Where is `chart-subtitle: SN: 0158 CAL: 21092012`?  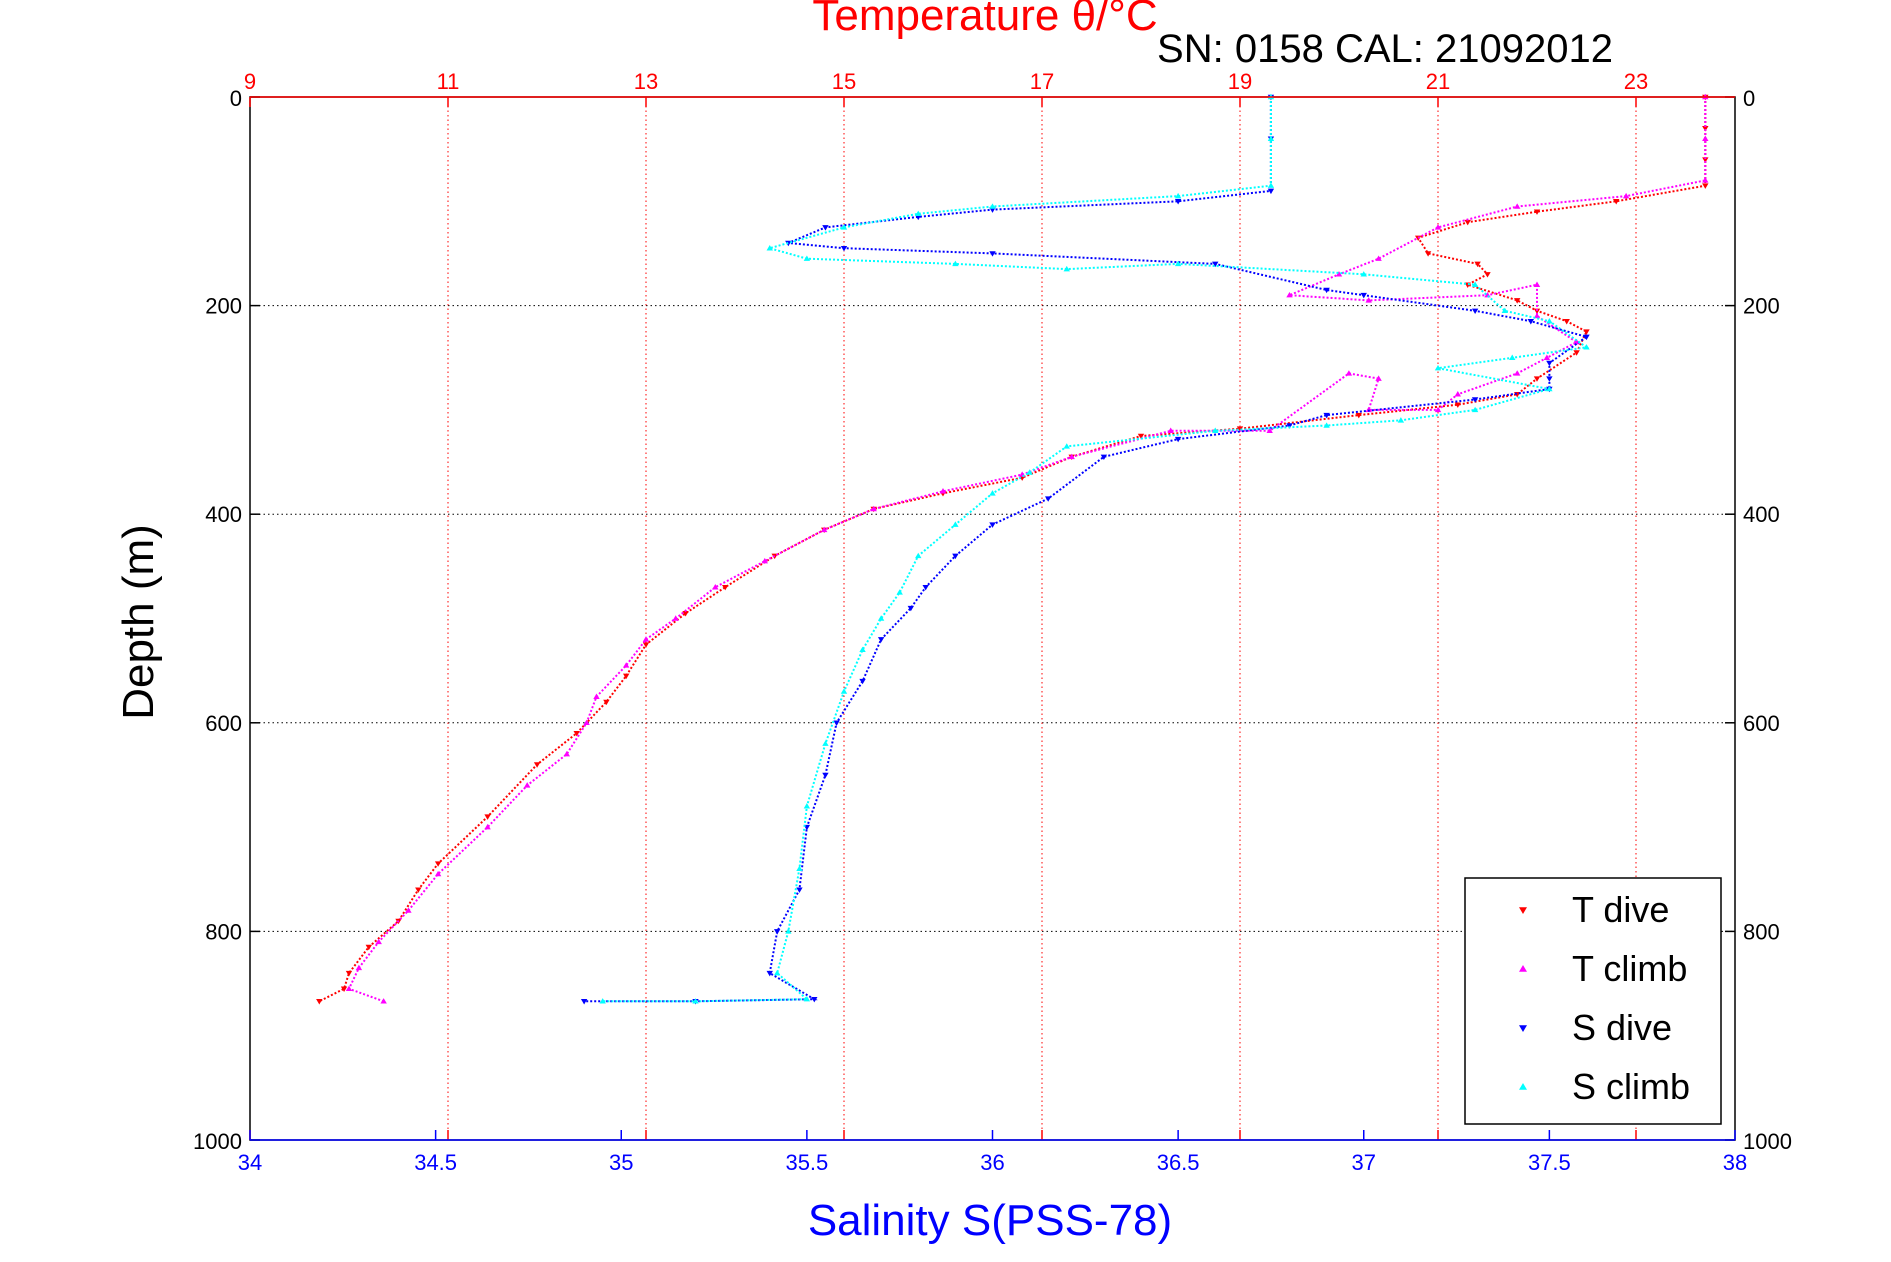
chart-subtitle: SN: 0158 CAL: 21092012 is located at coordinates (1385, 49).